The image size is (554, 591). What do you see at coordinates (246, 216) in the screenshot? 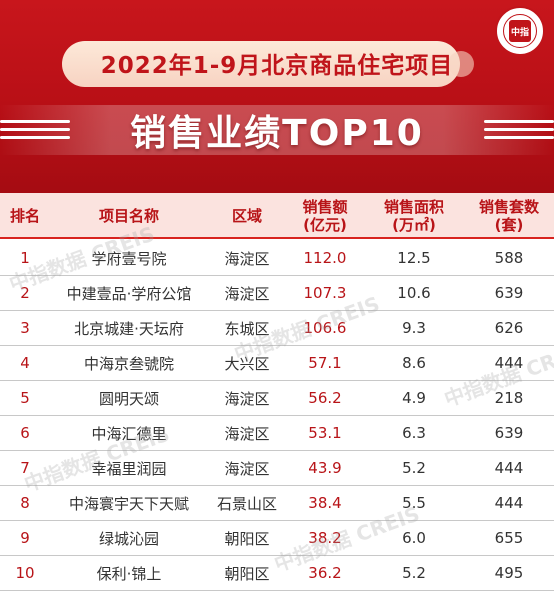
I see `column-header-district: 区域` at bounding box center [246, 216].